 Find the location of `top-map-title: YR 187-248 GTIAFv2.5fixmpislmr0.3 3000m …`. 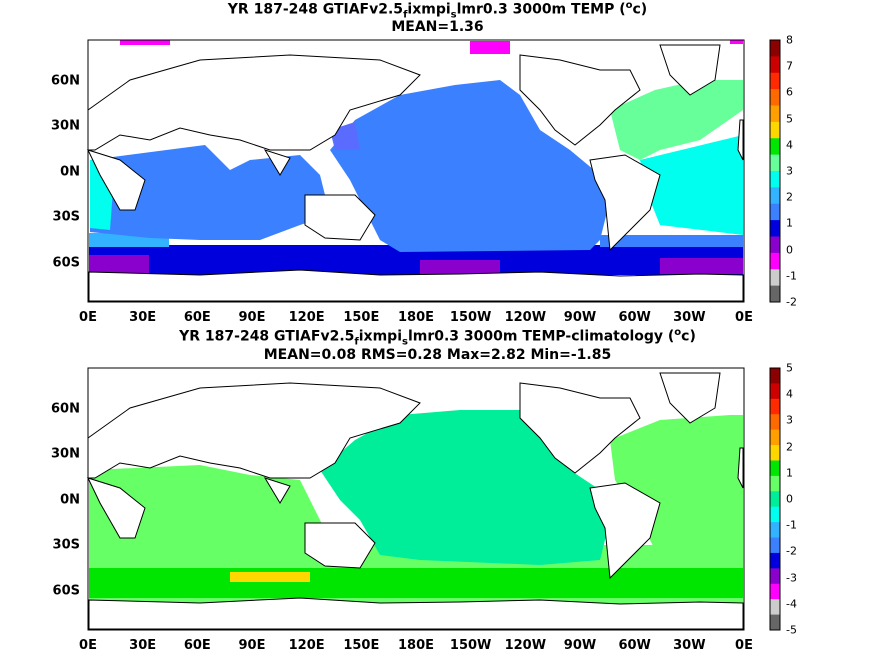

top-map-title: YR 187-248 GTIAFv2.5fixmpislmr0.3 3000m … is located at coordinates (437, 10).